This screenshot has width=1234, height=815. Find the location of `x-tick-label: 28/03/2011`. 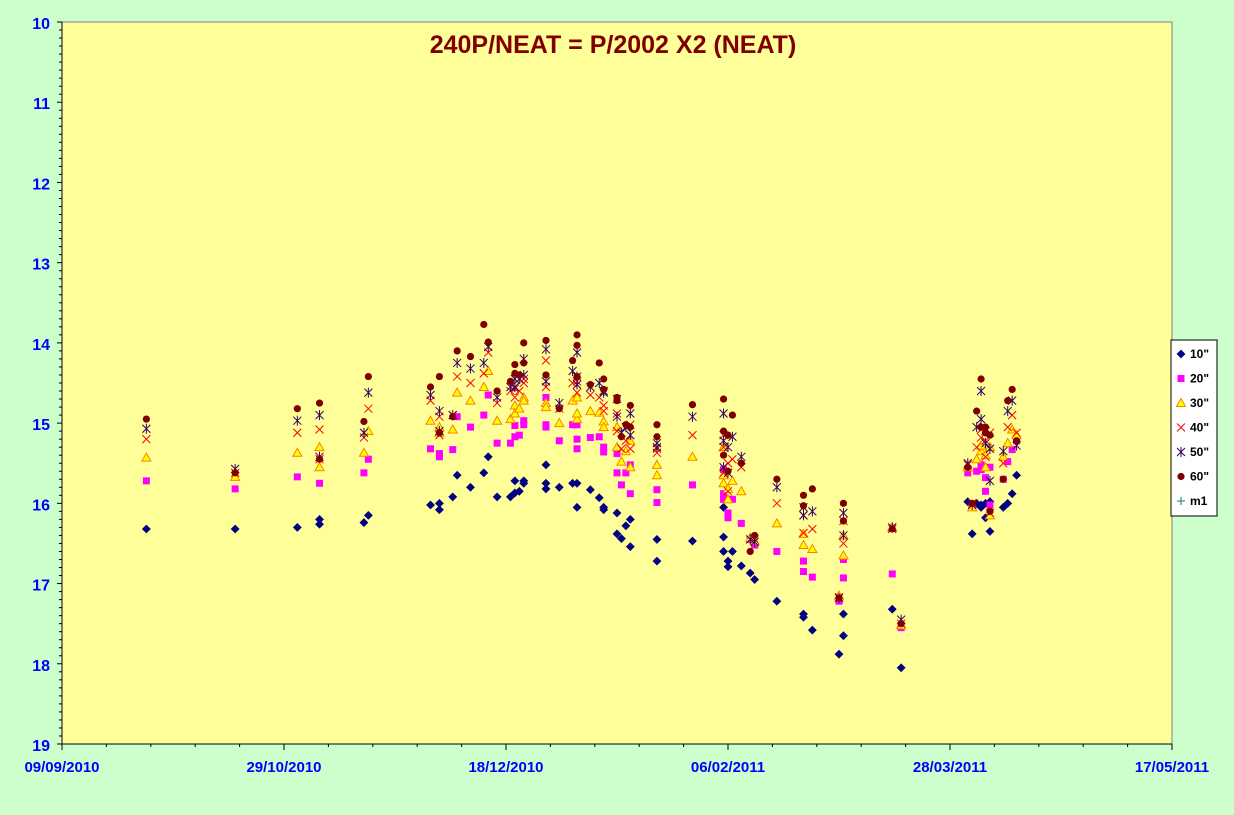

x-tick-label: 28/03/2011 is located at coordinates (950, 767).